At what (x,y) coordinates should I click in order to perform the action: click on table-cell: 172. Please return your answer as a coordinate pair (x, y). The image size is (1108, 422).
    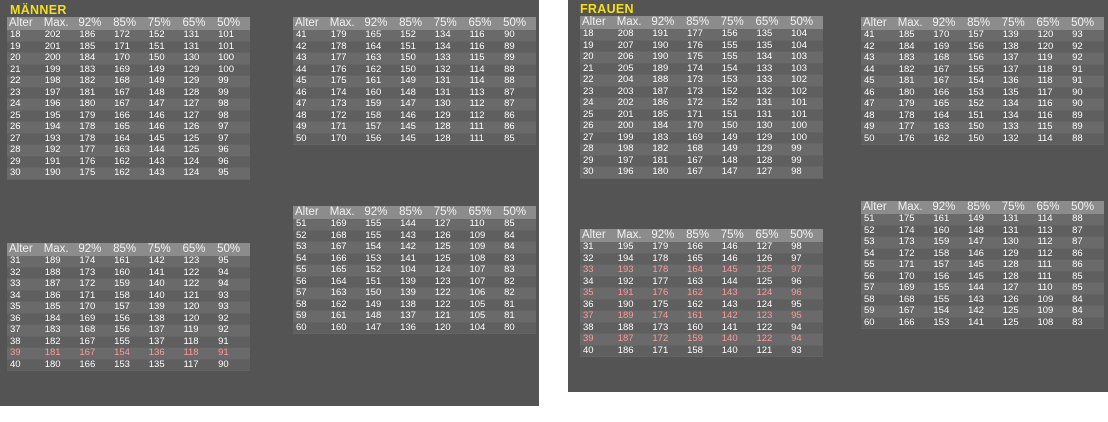
    Looking at the image, I should click on (338, 115).